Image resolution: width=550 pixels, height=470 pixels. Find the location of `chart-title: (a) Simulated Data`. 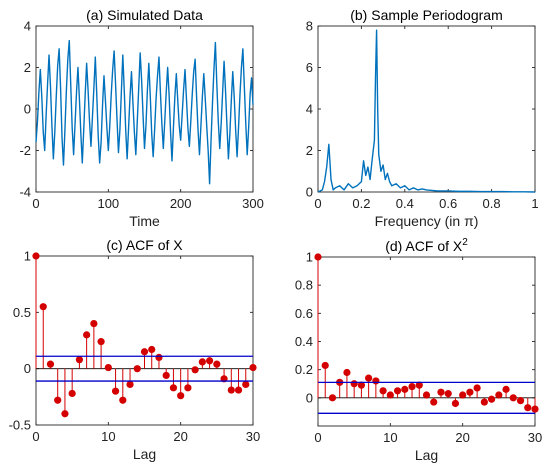

chart-title: (a) Simulated Data is located at coordinates (144, 15).